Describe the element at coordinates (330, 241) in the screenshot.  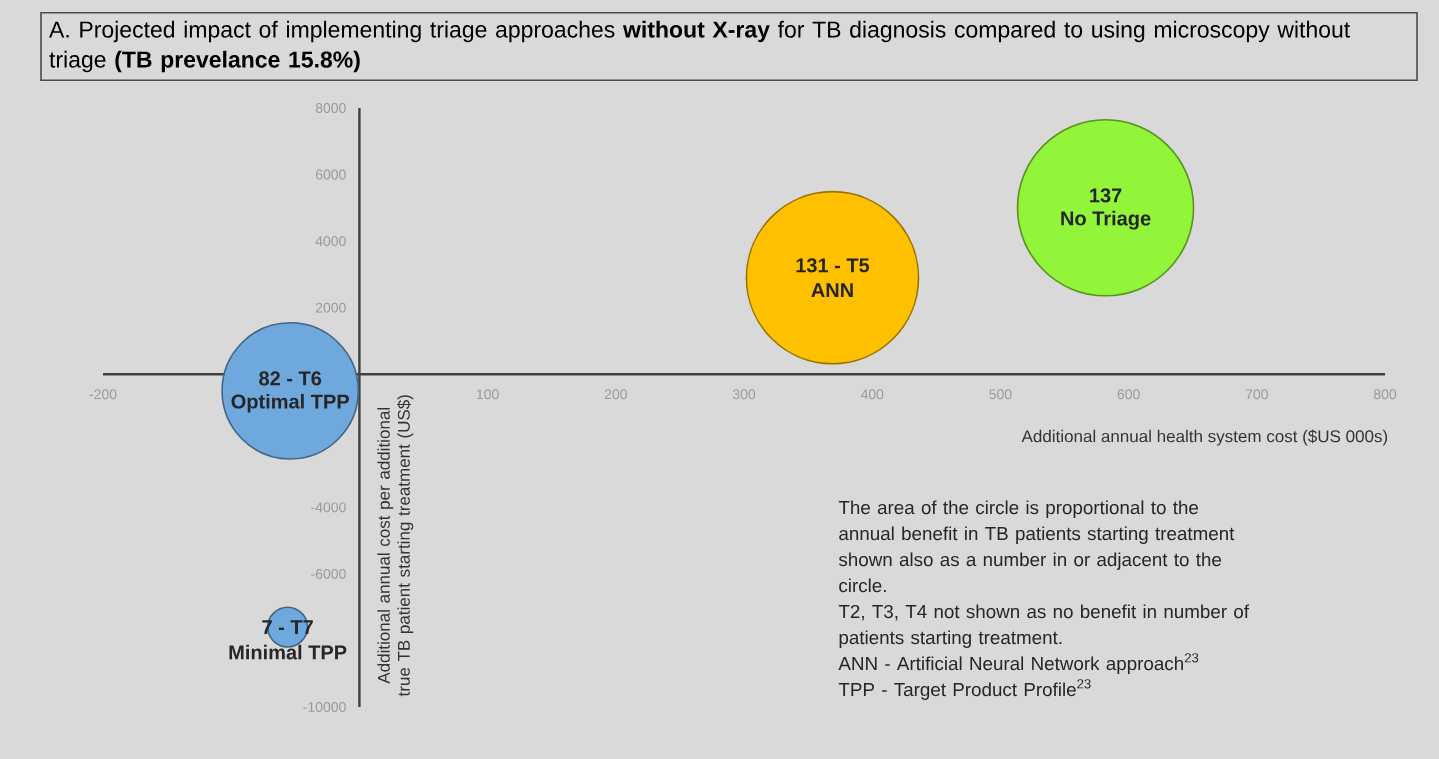
I see `y-tick-label: 4000` at that location.